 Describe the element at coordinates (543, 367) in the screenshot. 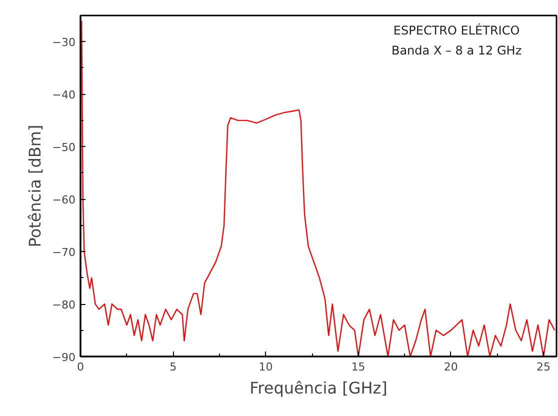

I see `x-tick-label: 25` at that location.